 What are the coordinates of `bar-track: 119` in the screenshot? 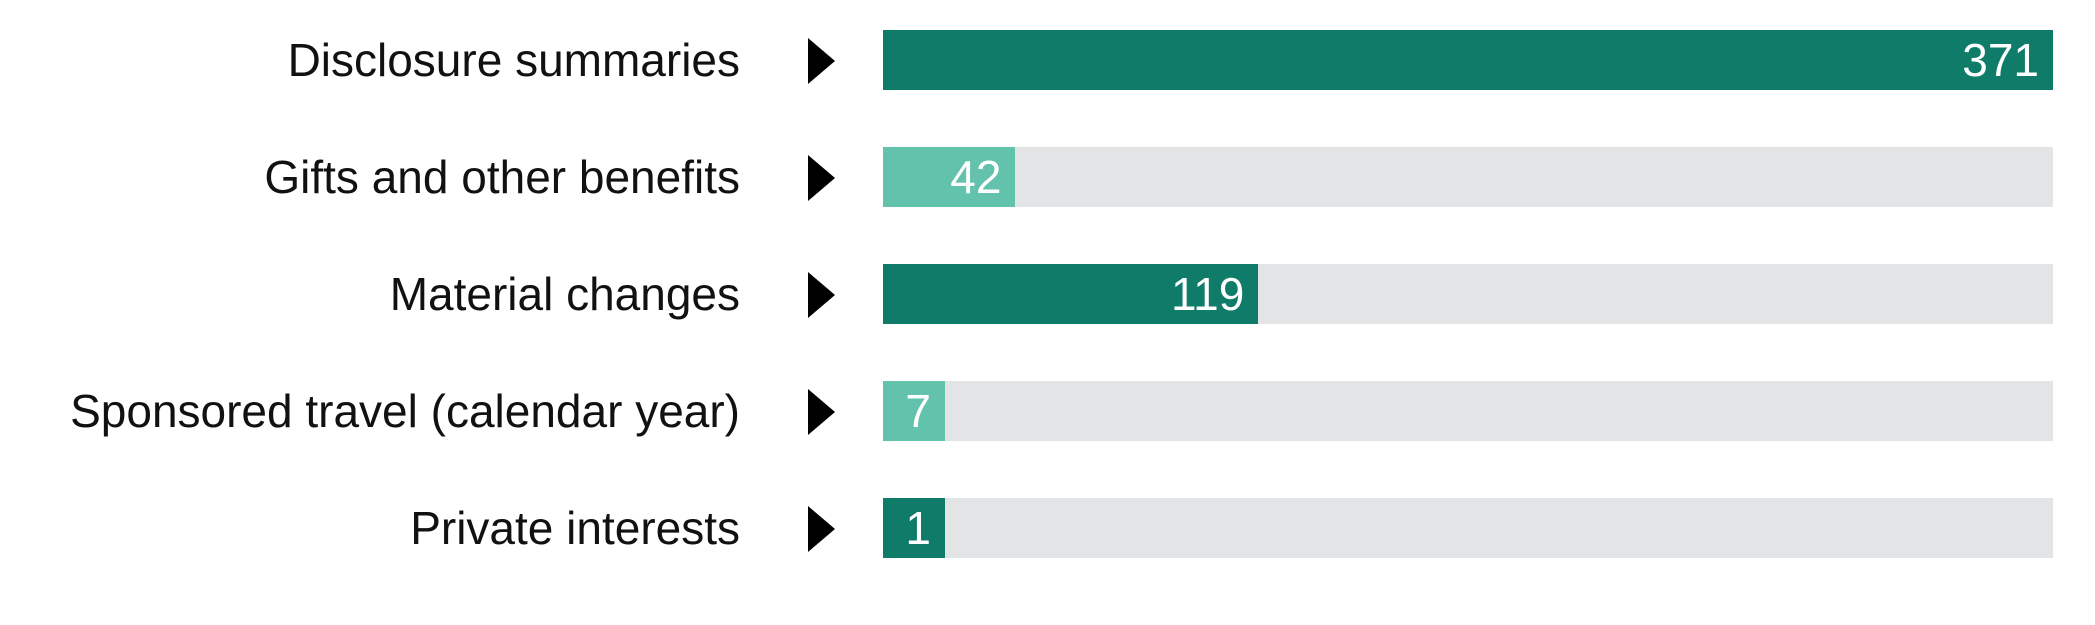 It's located at (1468, 294).